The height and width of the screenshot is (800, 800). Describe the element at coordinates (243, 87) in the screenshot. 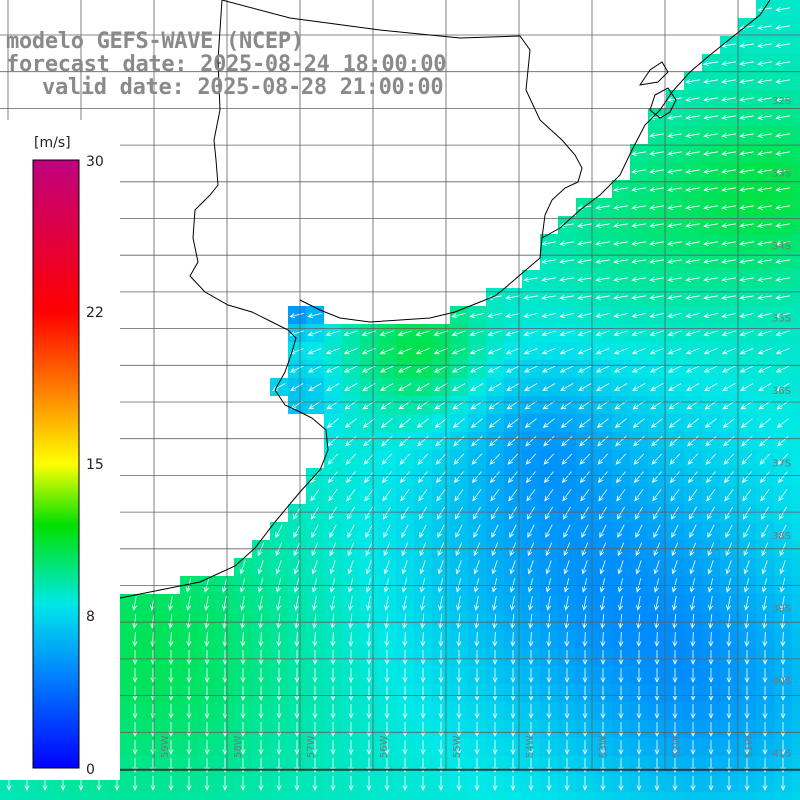

I see `title-valid-date: valid date: 2025-08-28 21:00:00` at that location.